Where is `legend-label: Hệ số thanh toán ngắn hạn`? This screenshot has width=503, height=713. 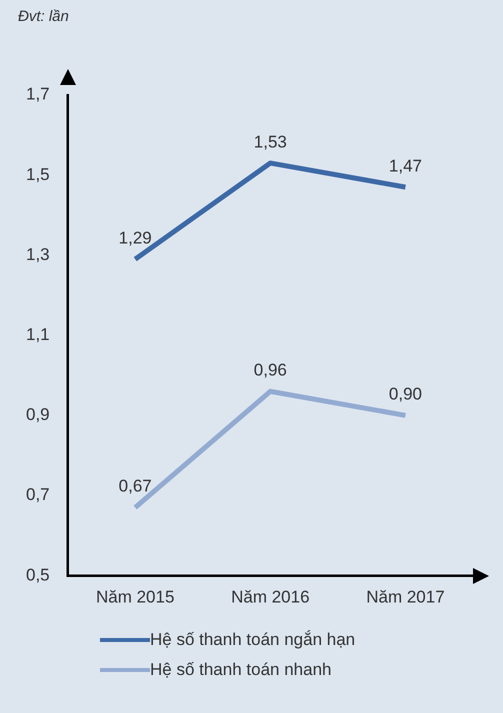
legend-label: Hệ số thanh toán ngắn hạn is located at coordinates (253, 640).